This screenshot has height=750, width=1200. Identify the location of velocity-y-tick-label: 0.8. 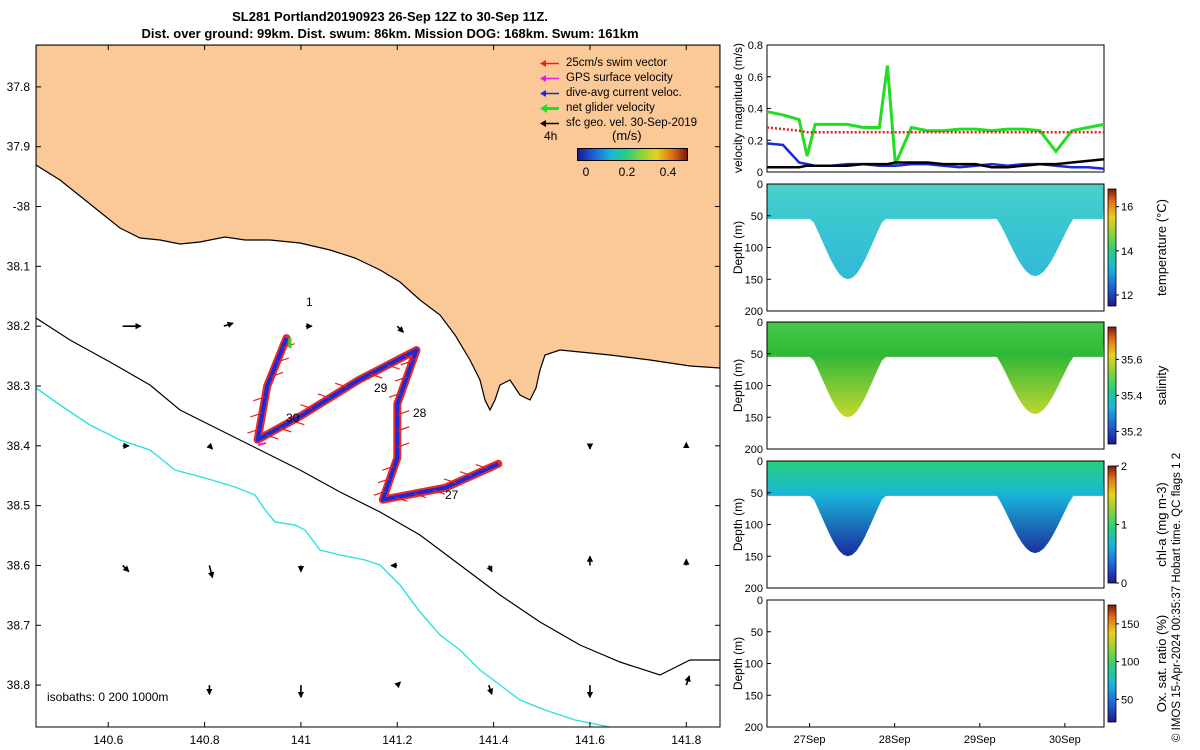
(755, 46).